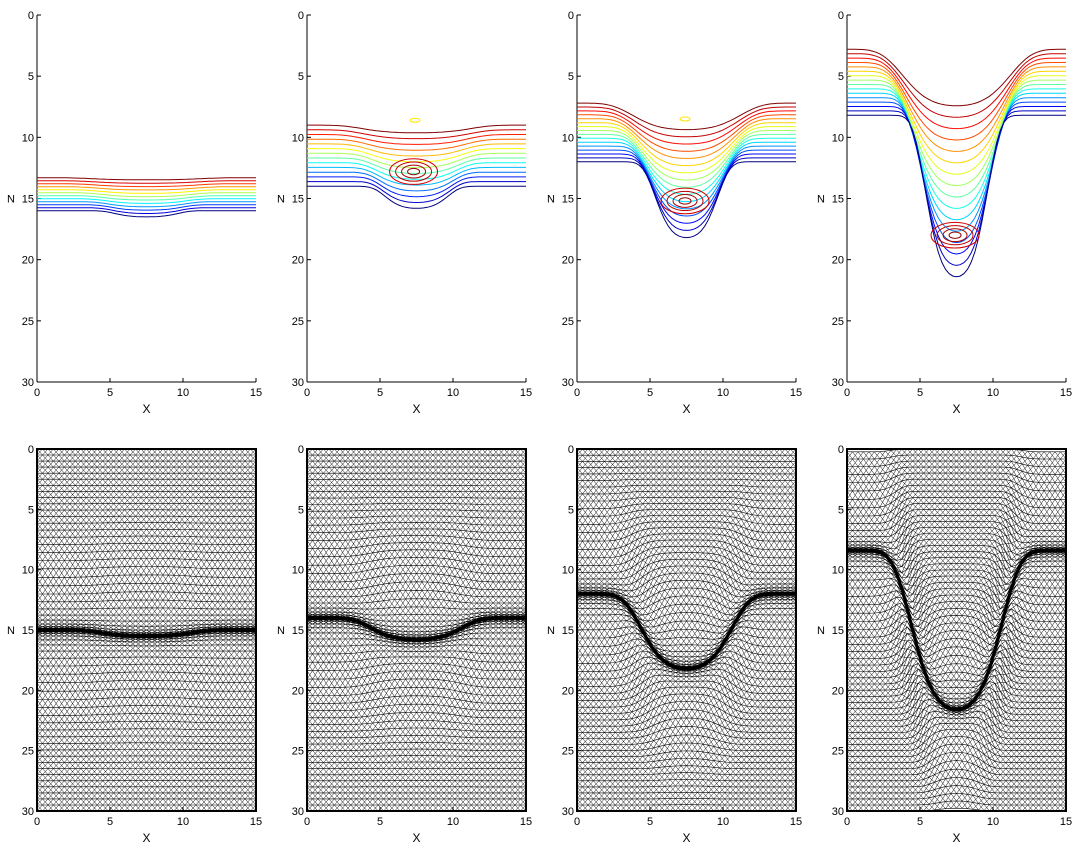 This screenshot has width=1077, height=861. I want to click on axes-0: 0 5 10 15 0 5 10 15 20 25 30 X N, so click(134, 213).